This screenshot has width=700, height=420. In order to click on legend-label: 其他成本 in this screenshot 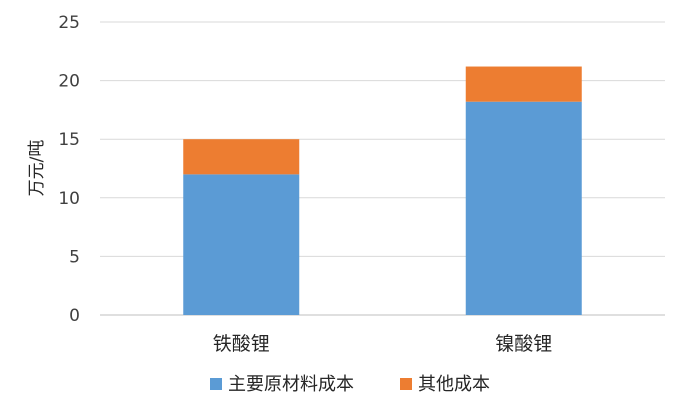, I will do `click(454, 384)`.